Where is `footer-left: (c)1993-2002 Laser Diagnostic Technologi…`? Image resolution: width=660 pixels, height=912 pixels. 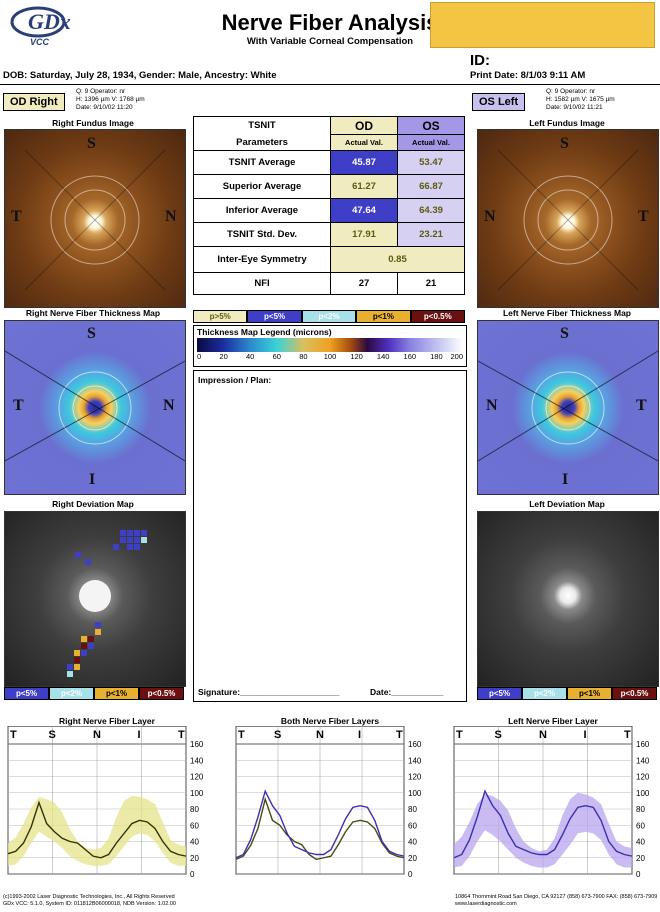 footer-left: (c)1993-2002 Laser Diagnostic Technologi… is located at coordinates (89, 901).